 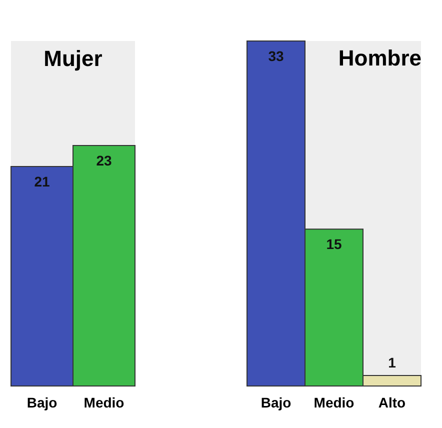 I want to click on chart-title: Hombre, so click(x=380, y=58).